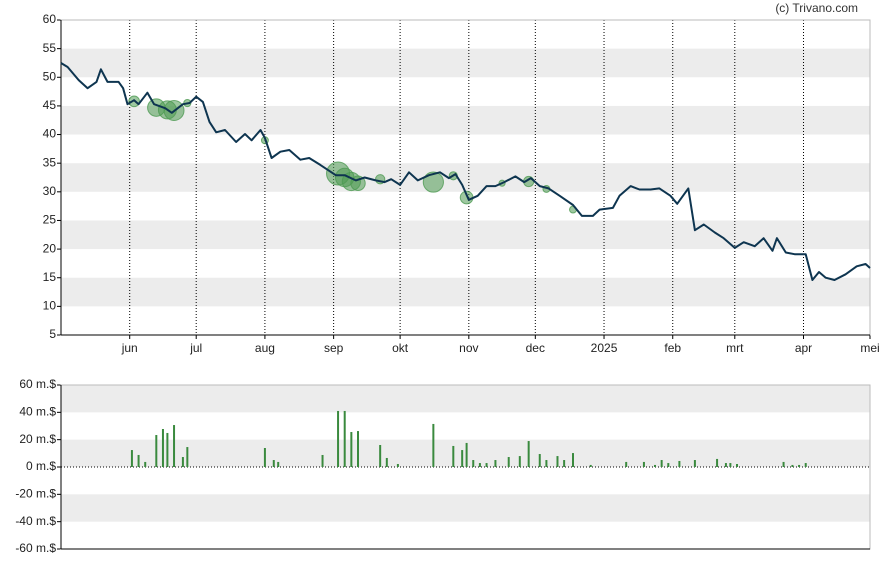 Image resolution: width=888 pixels, height=565 pixels. Describe the element at coordinates (35, 521) in the screenshot. I see `y-tick-label: -40 m.$` at that location.